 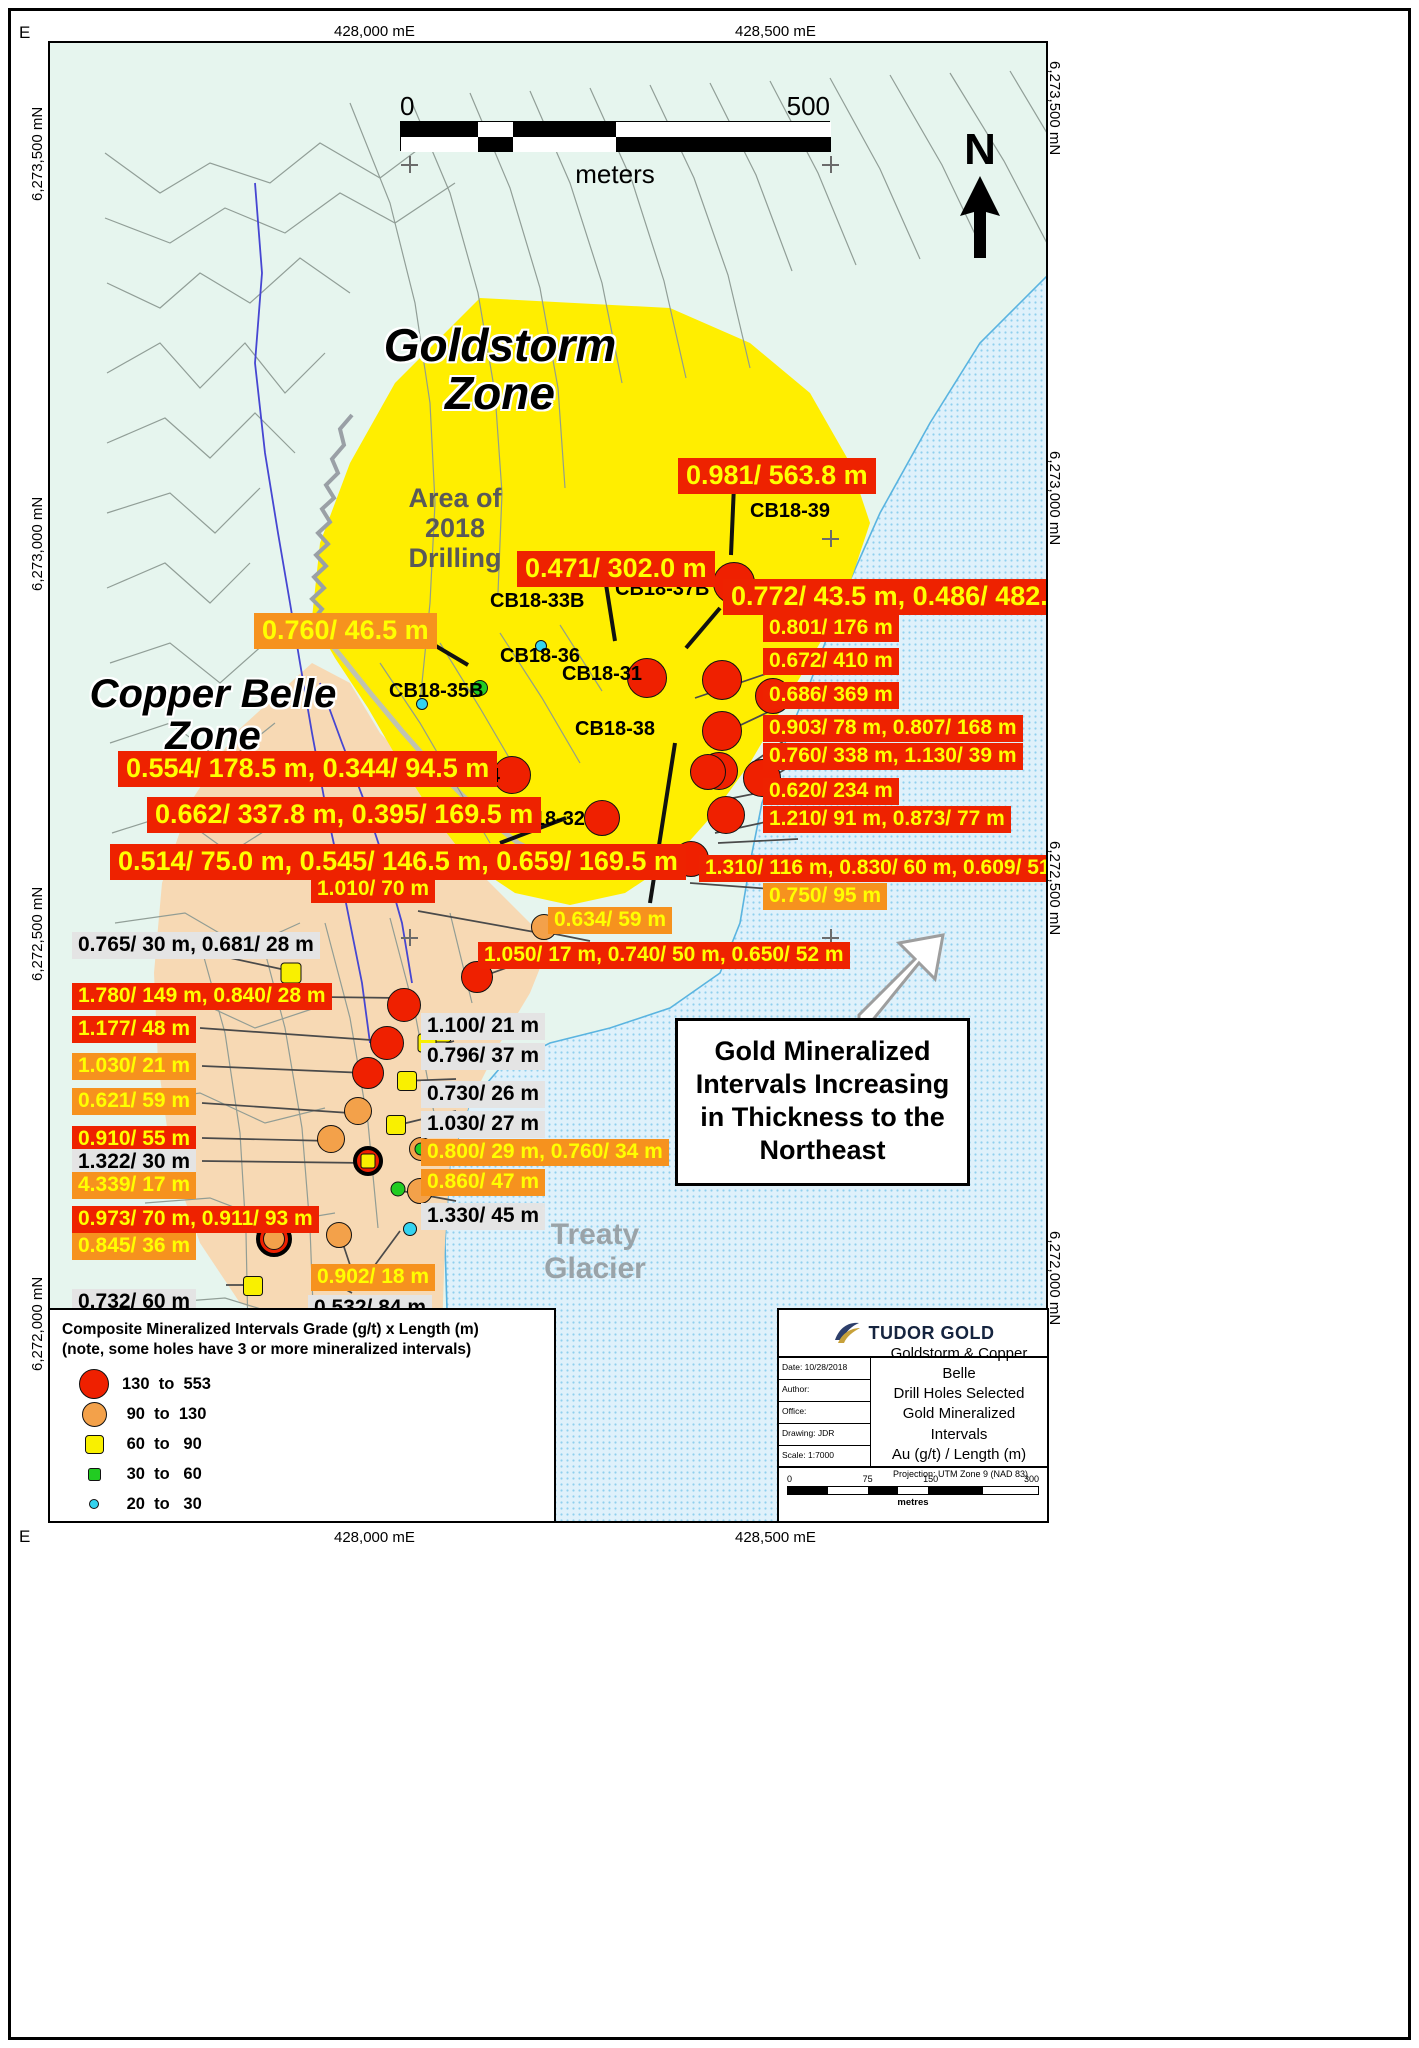 I want to click on interval-callout-1330-45: 1.330/ 45 m, so click(x=483, y=1217).